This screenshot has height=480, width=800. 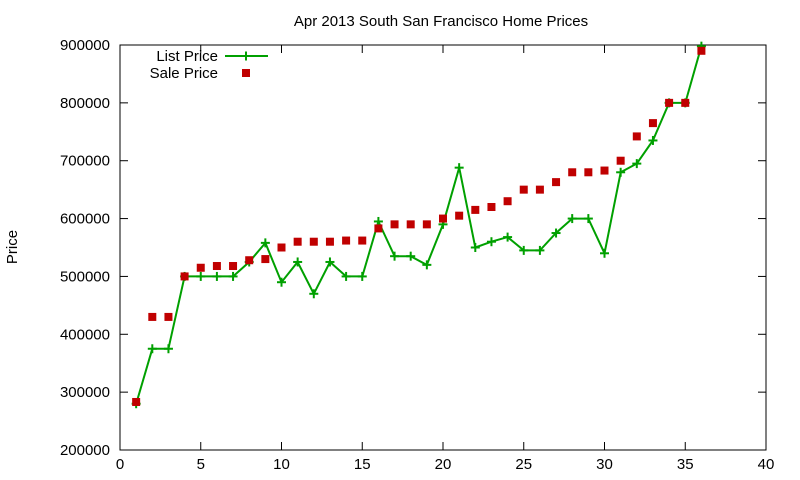 What do you see at coordinates (85, 161) in the screenshot?
I see `y-tick-label: 700000` at bounding box center [85, 161].